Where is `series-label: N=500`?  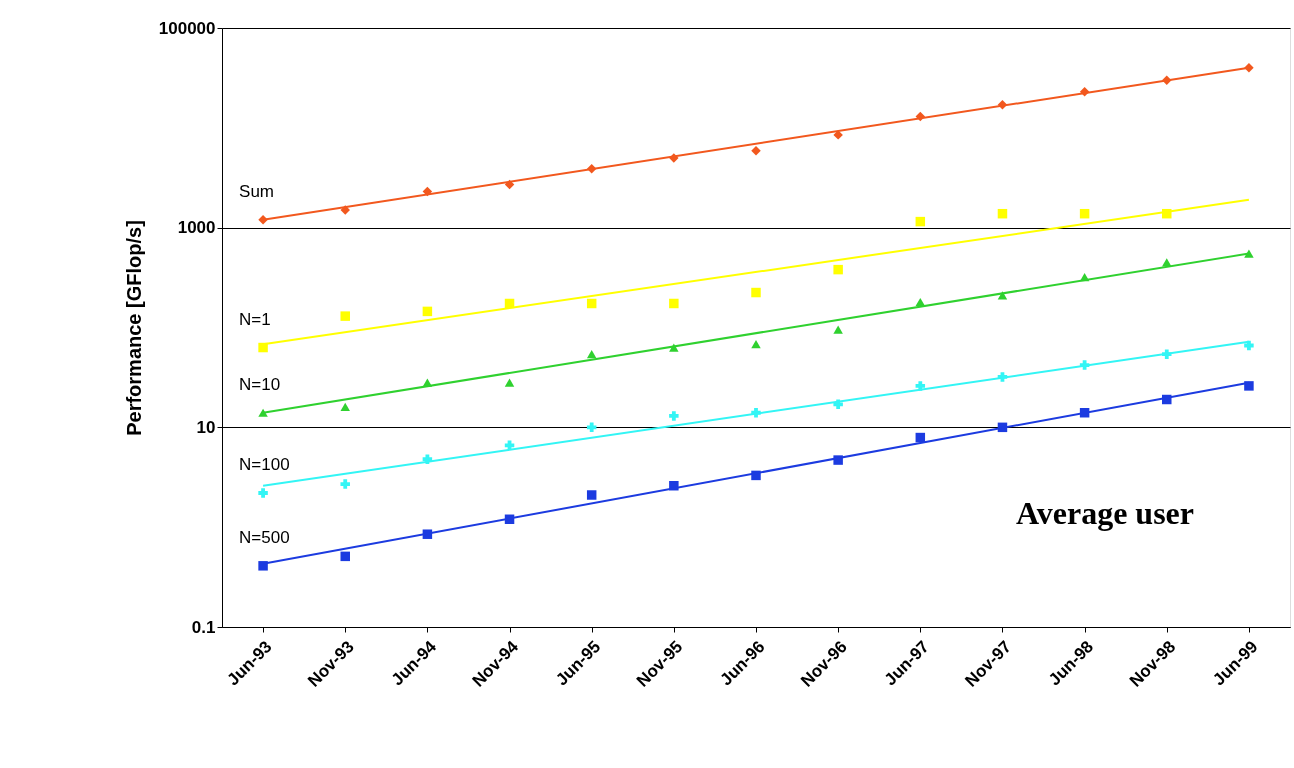
series-label: N=500 is located at coordinates (264, 537).